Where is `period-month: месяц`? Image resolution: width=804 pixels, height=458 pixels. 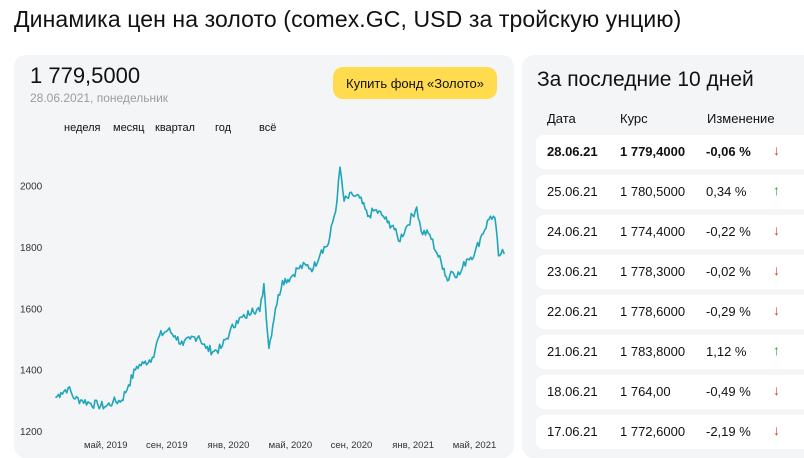
period-month: месяц is located at coordinates (129, 128).